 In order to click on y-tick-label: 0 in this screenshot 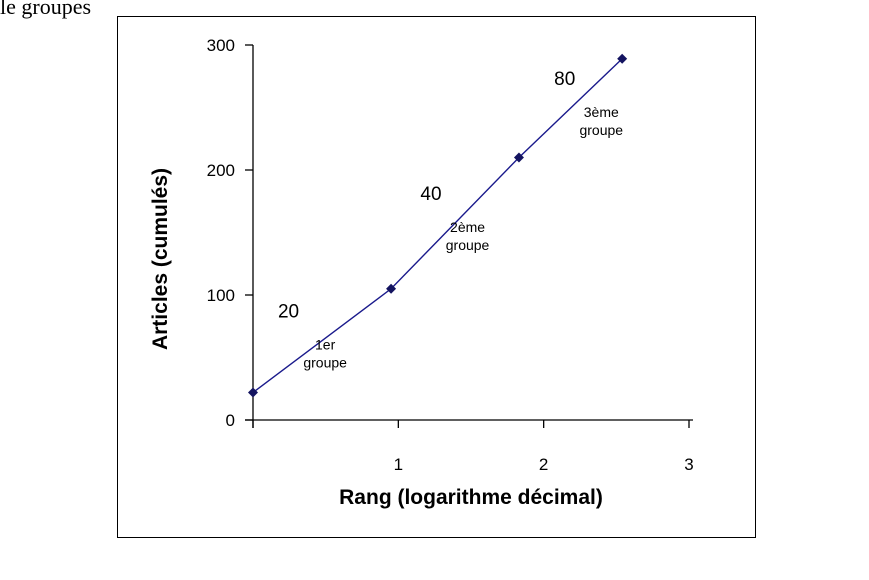, I will do `click(230, 420)`.